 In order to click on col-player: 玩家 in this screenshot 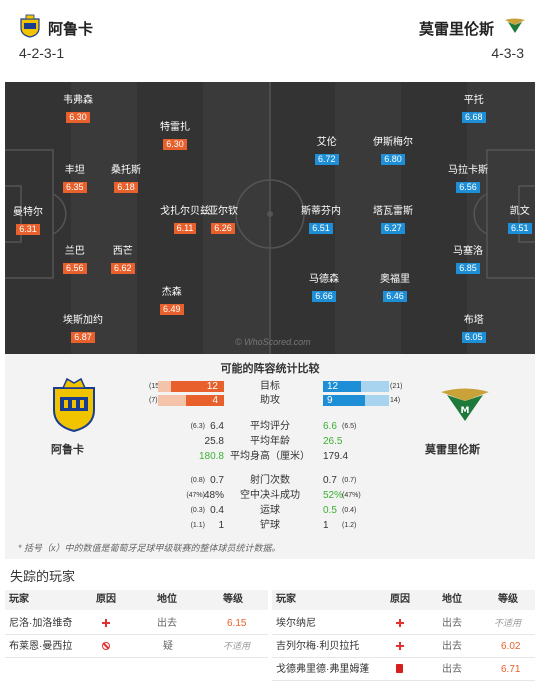, I will do `click(19, 599)`.